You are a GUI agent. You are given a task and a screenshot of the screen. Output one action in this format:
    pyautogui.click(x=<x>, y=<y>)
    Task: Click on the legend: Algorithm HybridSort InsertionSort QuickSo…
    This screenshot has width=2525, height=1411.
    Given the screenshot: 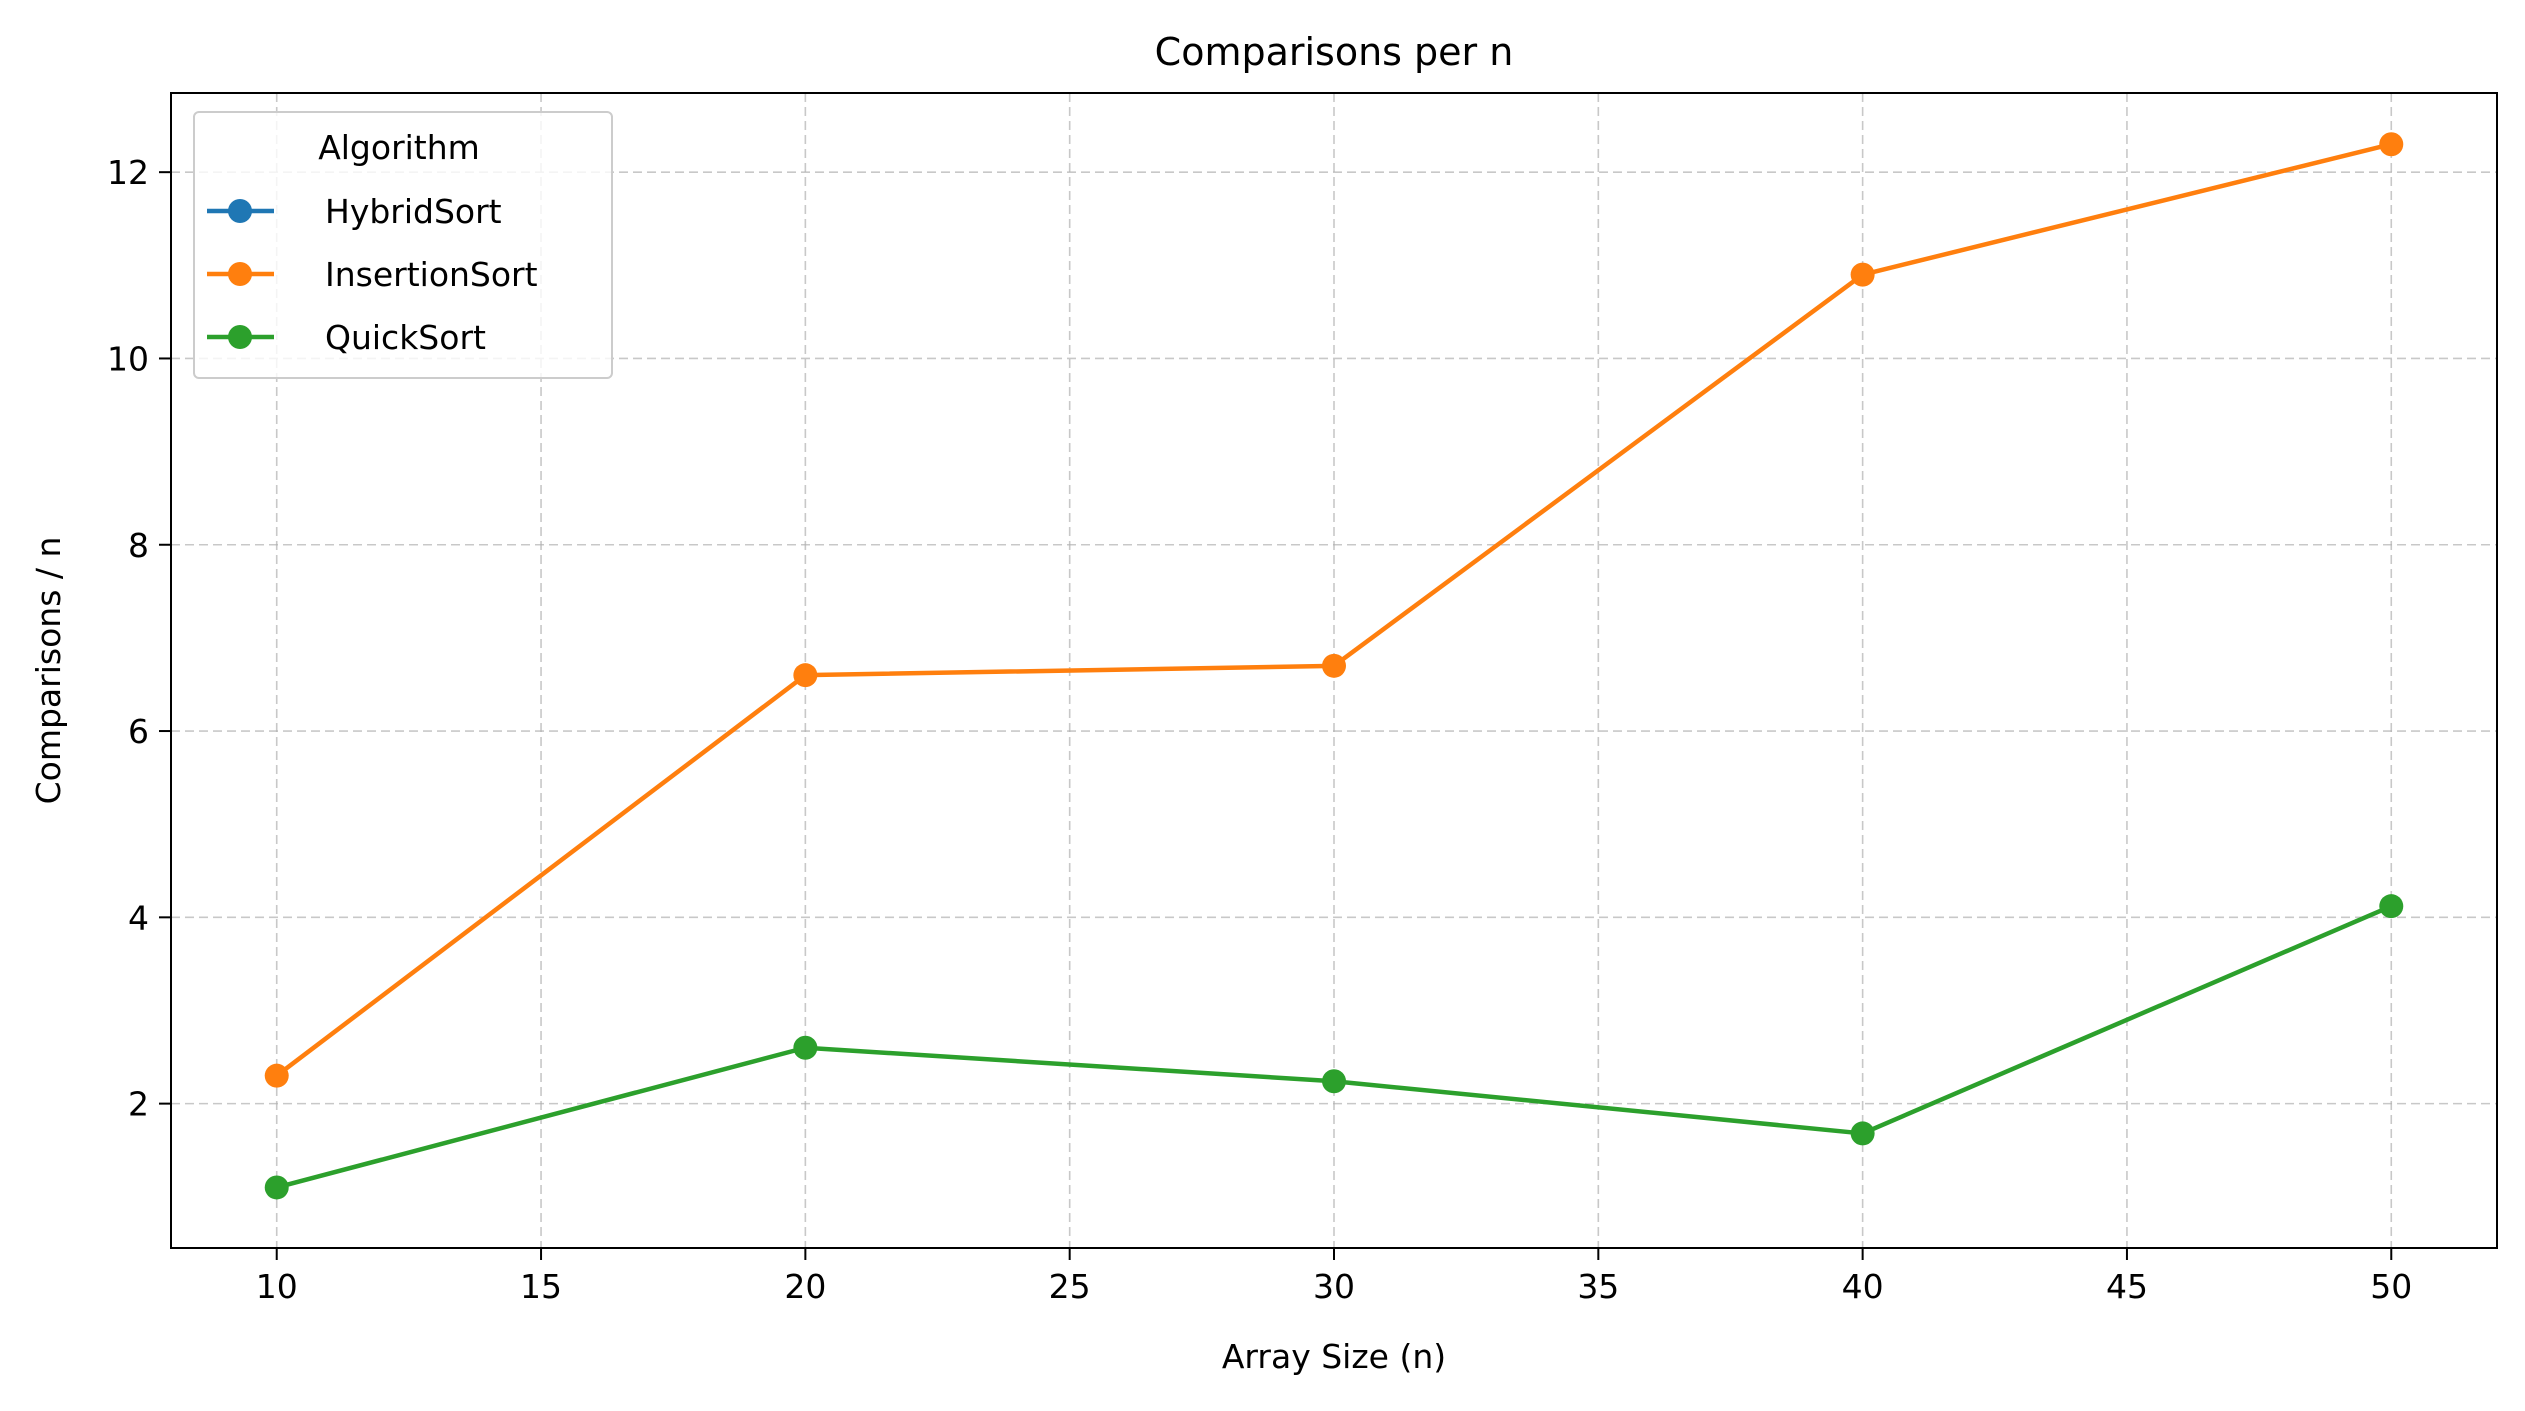 What is the action you would take?
    pyautogui.click(x=403, y=245)
    